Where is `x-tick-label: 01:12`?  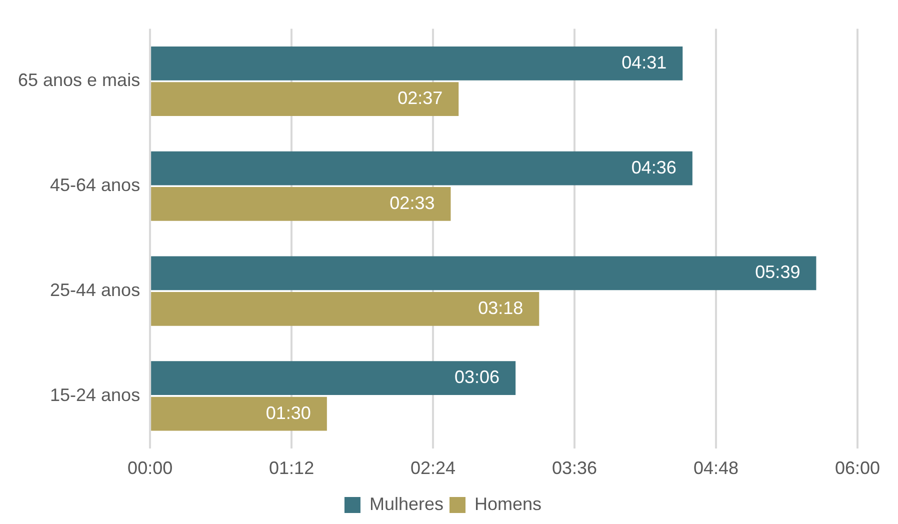
x-tick-label: 01:12 is located at coordinates (291, 468).